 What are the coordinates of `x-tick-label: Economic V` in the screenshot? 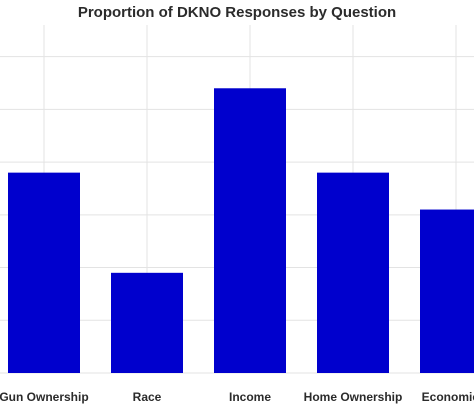 It's located at (448, 397).